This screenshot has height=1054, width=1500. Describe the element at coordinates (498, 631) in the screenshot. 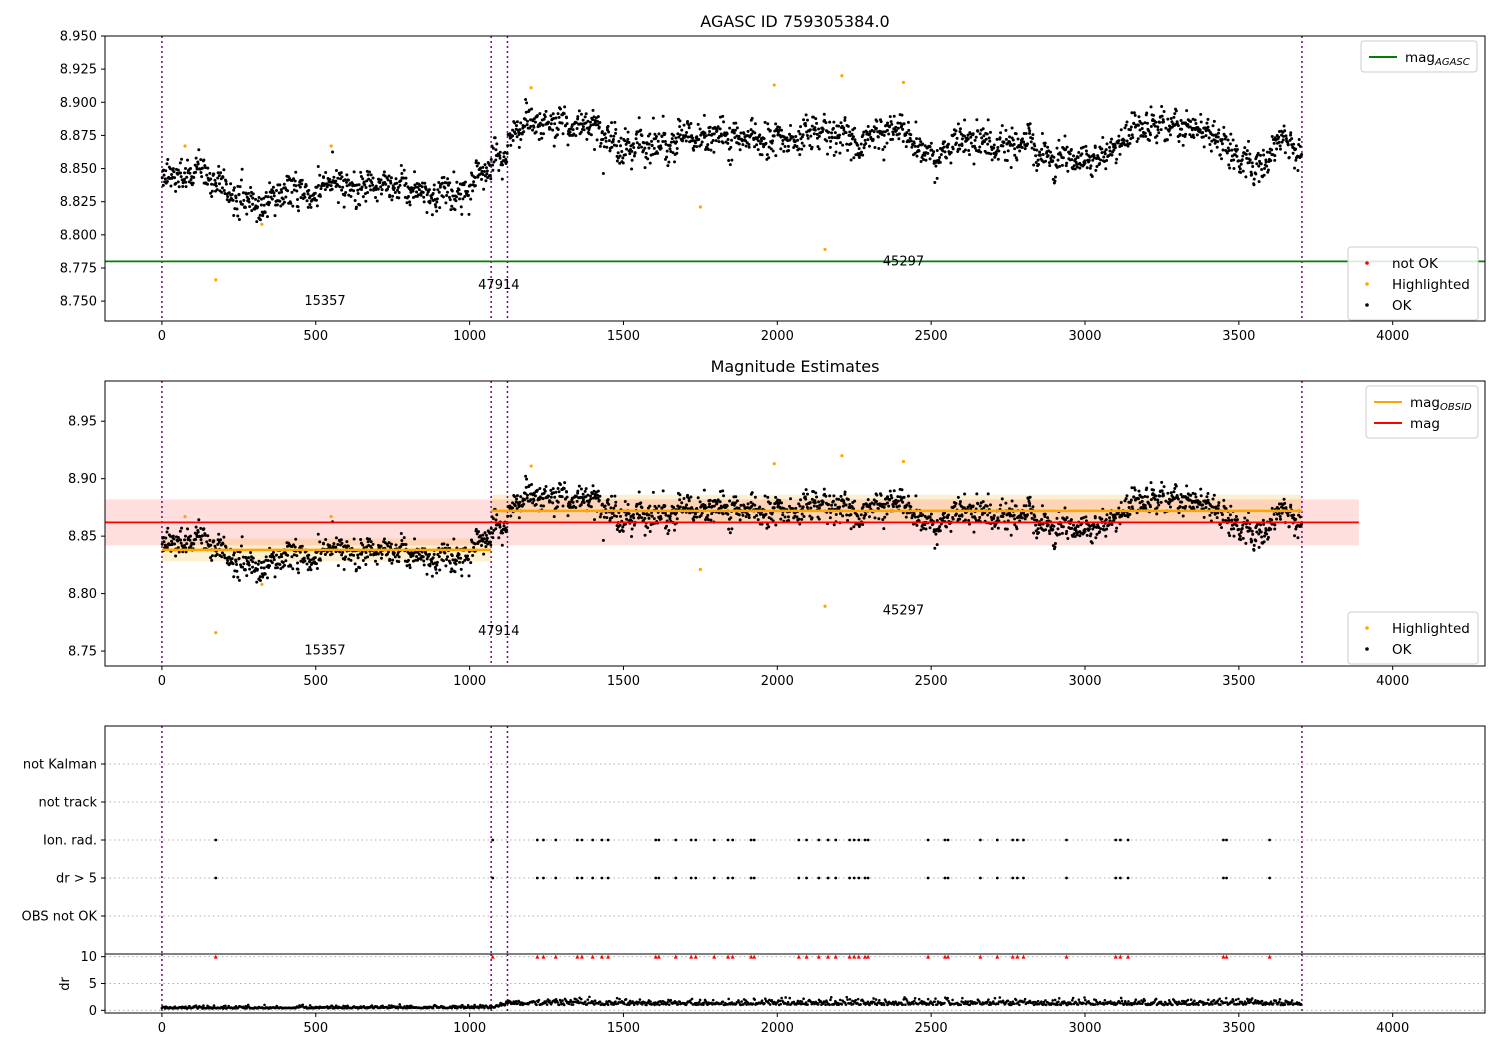

I see `obsid-label: 47914` at that location.